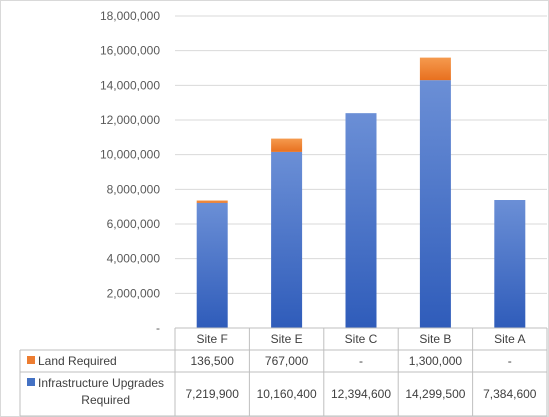 The width and height of the screenshot is (549, 417). I want to click on category-label: Site C, so click(361, 339).